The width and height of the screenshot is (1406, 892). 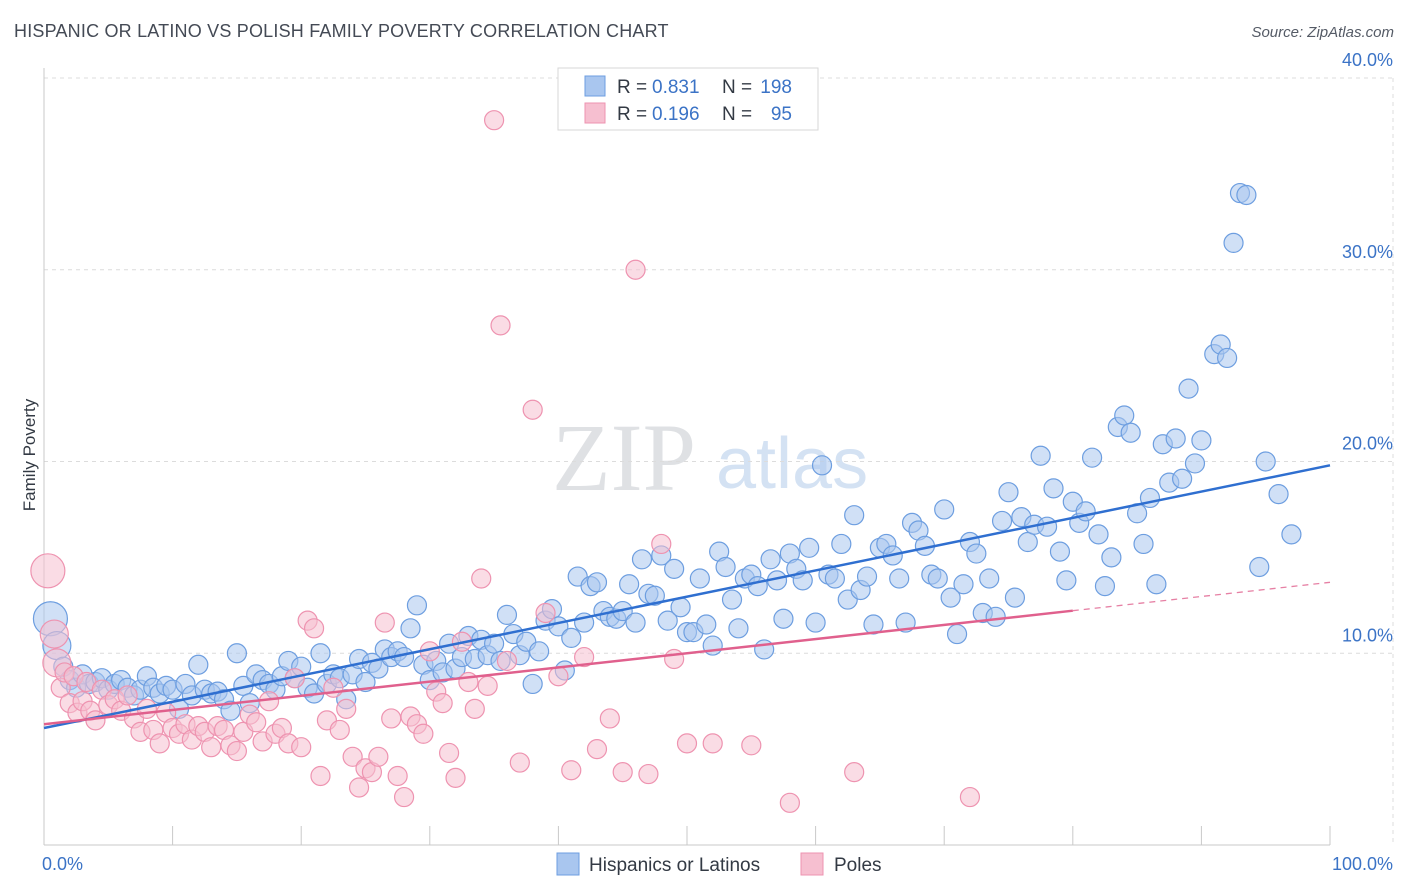 What do you see at coordinates (676, 87) in the screenshot?
I see `legend-r-value-1: 0.831` at bounding box center [676, 87].